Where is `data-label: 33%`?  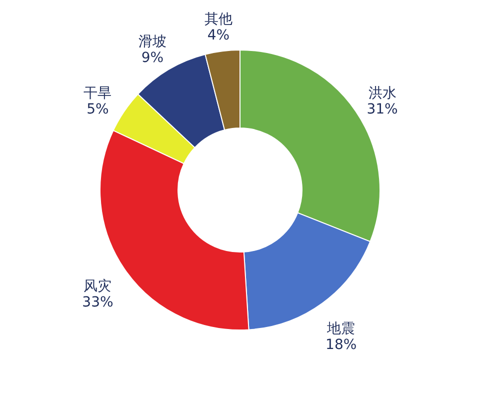 data-label: 33% is located at coordinates (98, 302).